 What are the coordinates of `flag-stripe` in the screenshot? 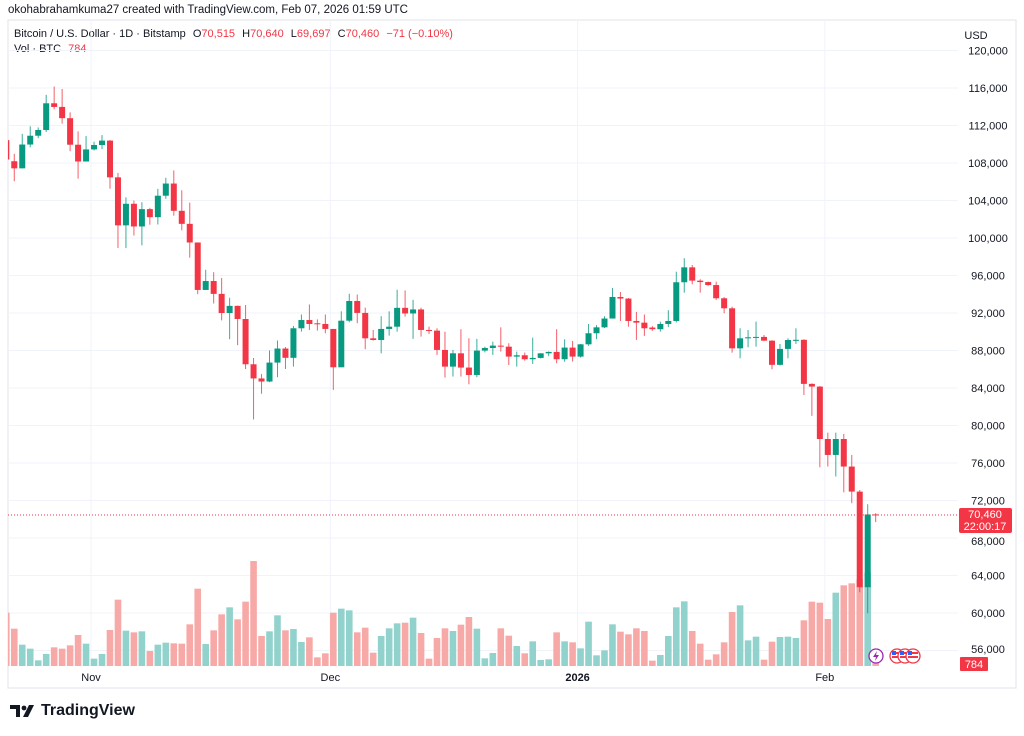 It's located at (905, 657).